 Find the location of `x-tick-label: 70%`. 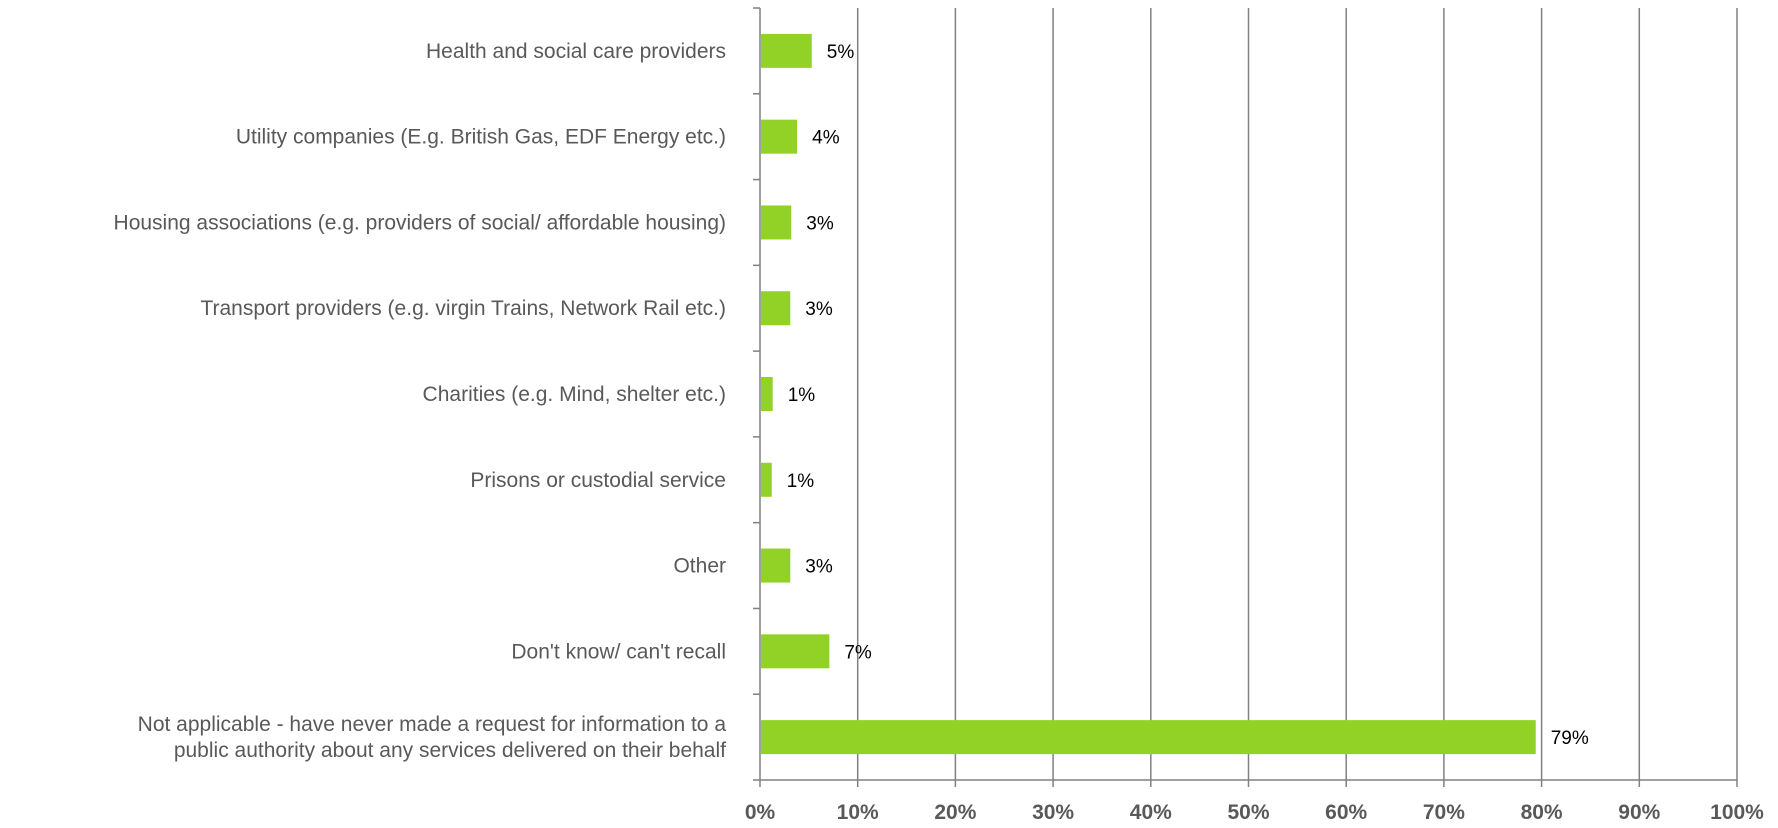

x-tick-label: 70% is located at coordinates (1444, 812).